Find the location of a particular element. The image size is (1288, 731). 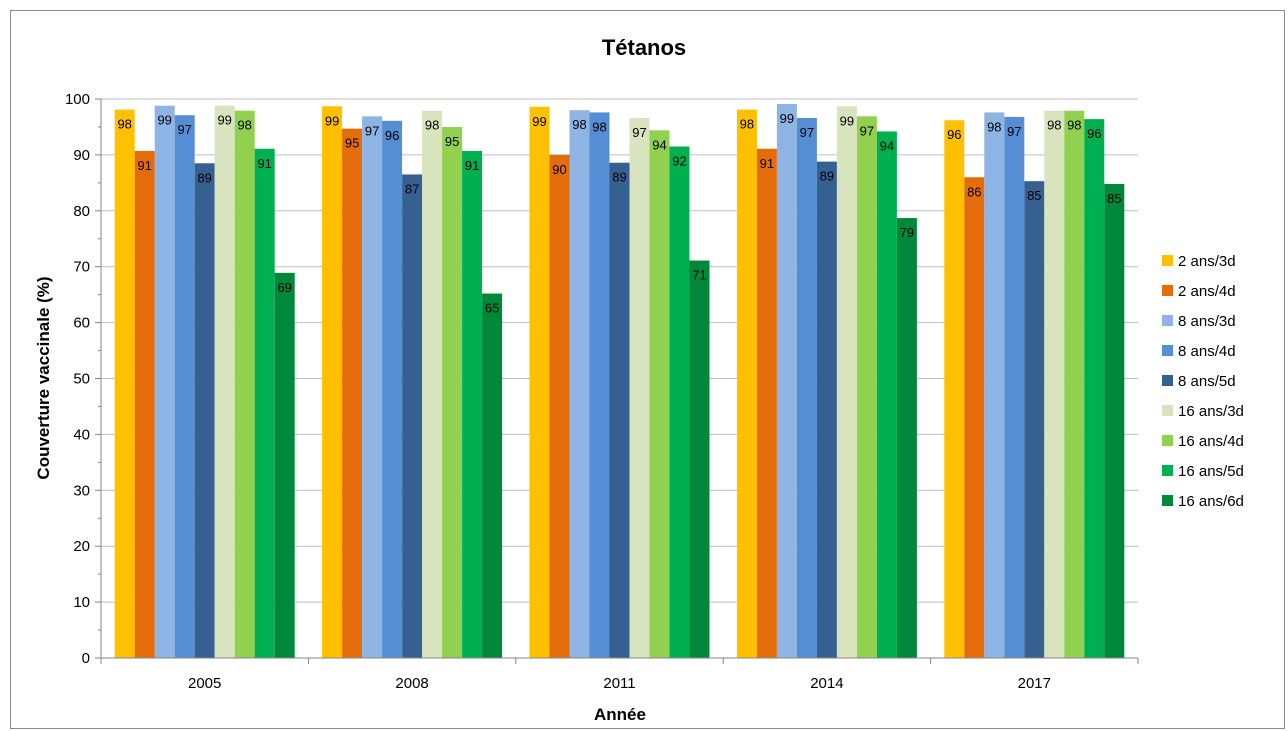

data-label: 86 is located at coordinates (974, 191).